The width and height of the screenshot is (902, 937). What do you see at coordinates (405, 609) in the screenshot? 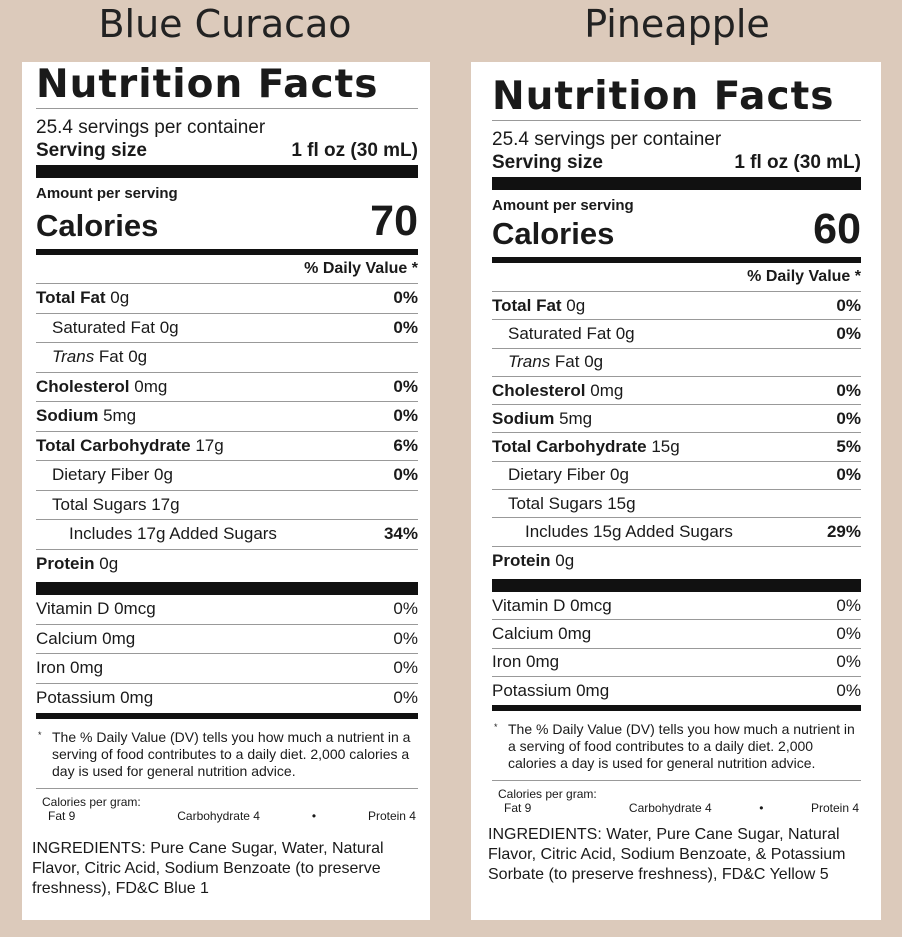
I see `vitamin-d-pct: 0%` at bounding box center [405, 609].